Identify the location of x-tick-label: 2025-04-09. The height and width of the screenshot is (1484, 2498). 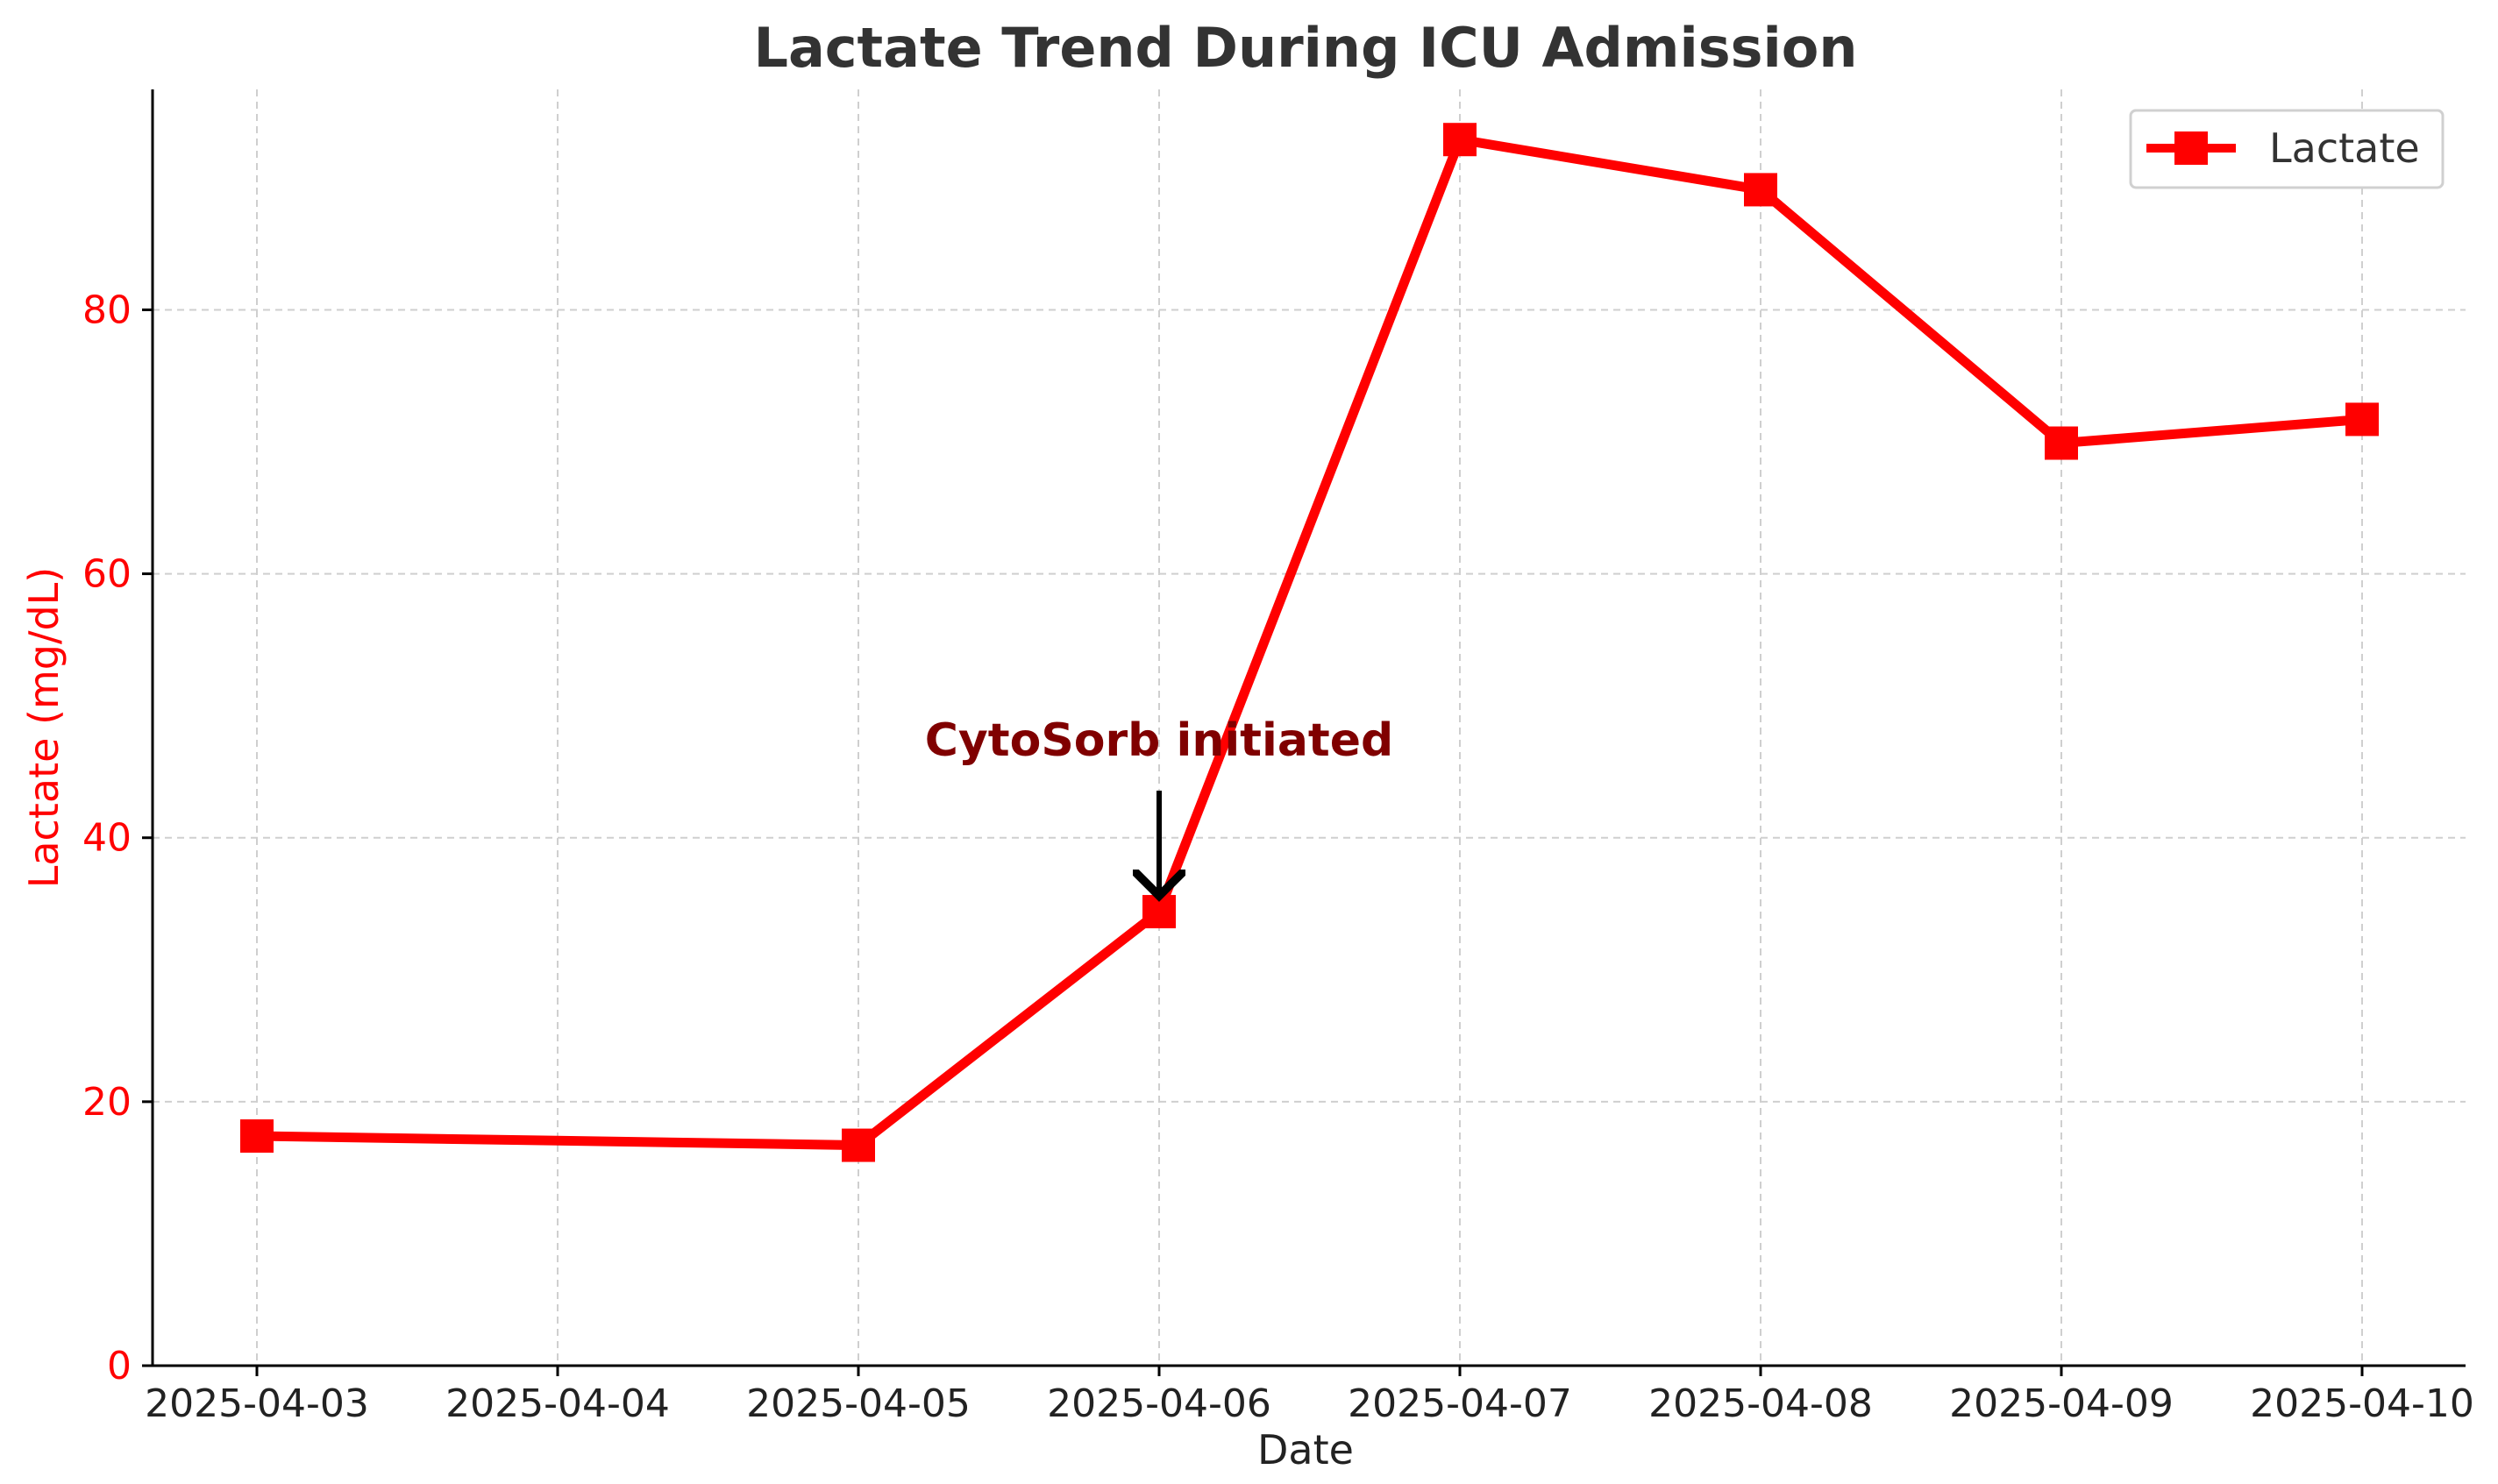
(2061, 1403).